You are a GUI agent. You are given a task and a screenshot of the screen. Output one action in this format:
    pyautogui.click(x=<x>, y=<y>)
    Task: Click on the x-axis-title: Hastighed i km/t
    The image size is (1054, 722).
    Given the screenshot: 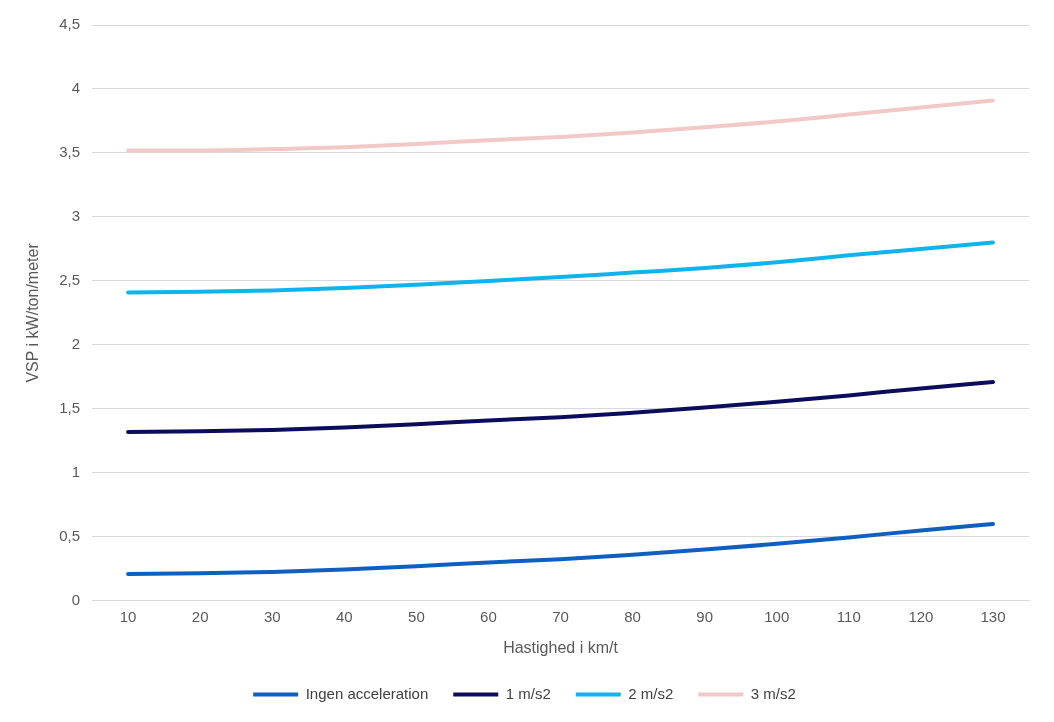 What is the action you would take?
    pyautogui.click(x=561, y=647)
    